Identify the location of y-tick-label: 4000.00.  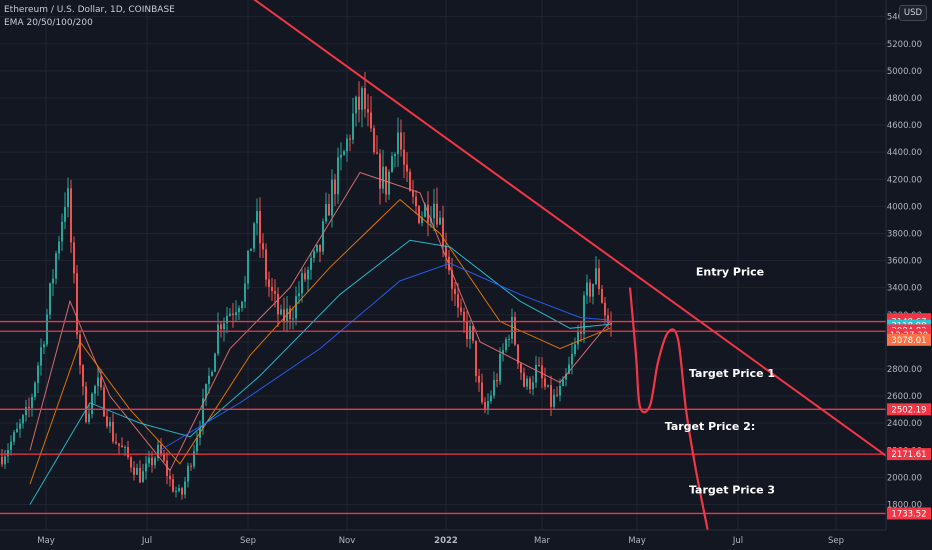
(904, 207).